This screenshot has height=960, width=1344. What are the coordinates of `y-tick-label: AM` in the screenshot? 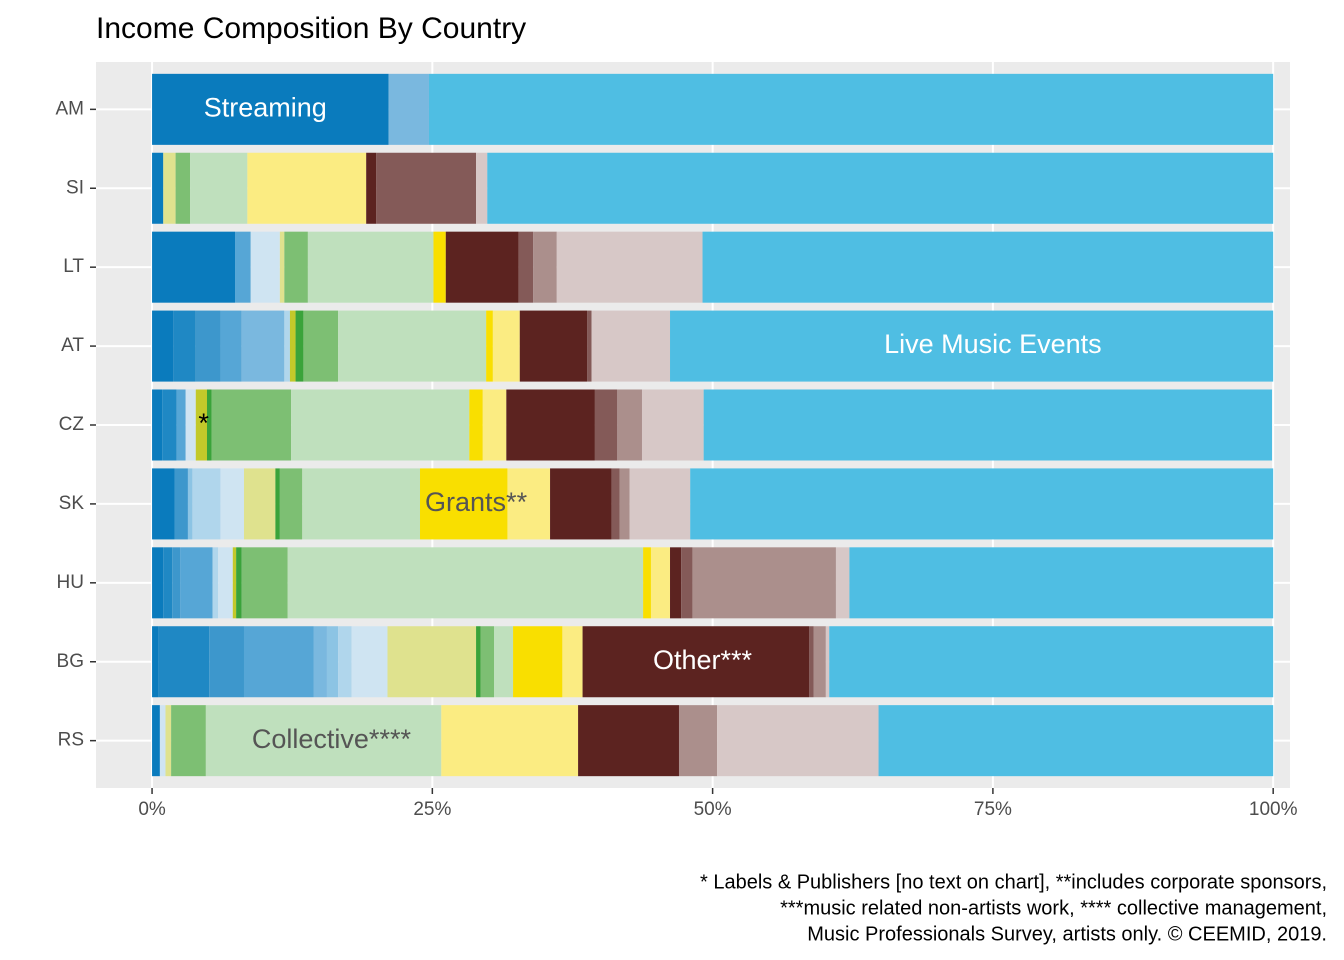 It's located at (70, 108).